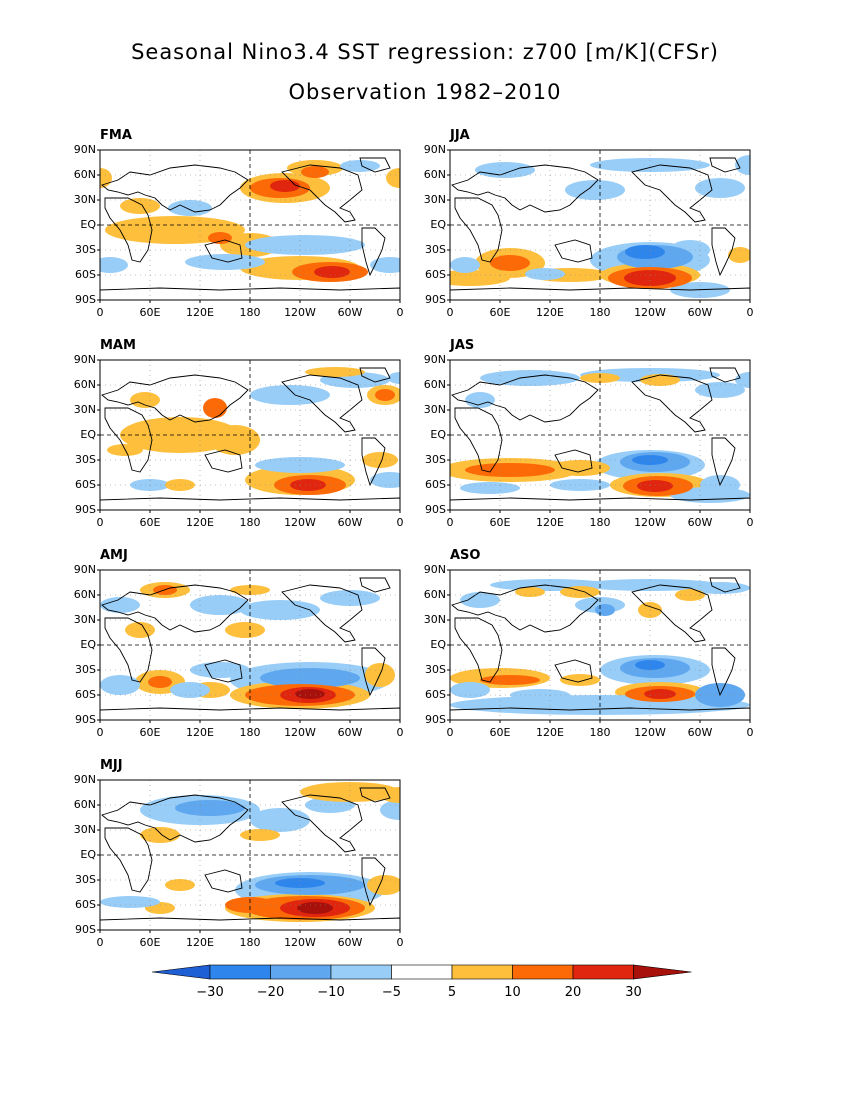 The width and height of the screenshot is (850, 1100). Describe the element at coordinates (421, 982) in the screenshot. I see `colorbar: −30 −20 −10 −5 5 10 20 30` at that location.